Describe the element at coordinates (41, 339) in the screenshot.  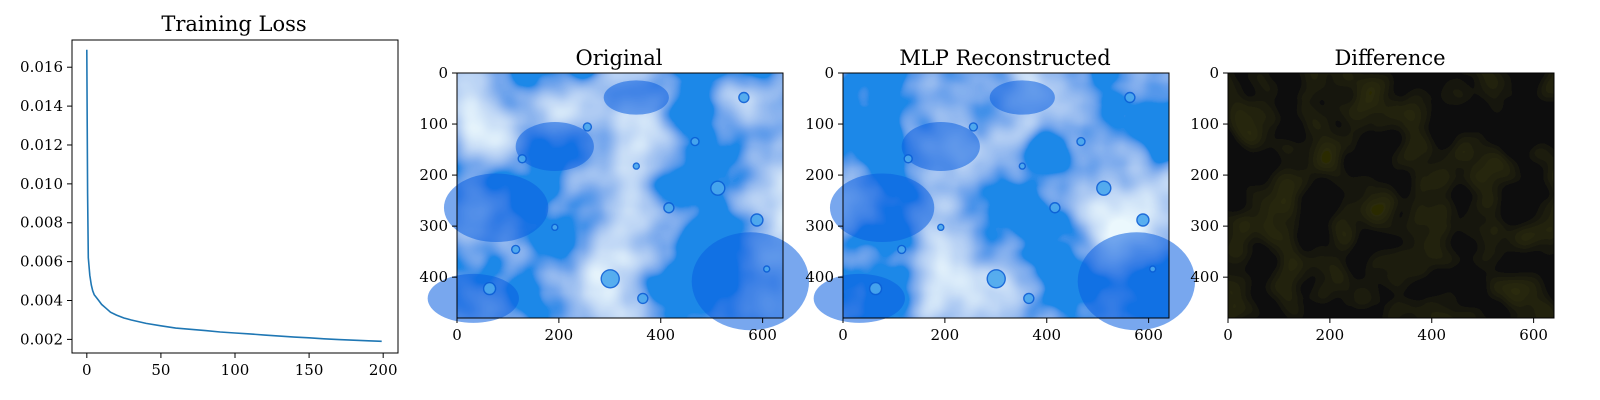
I see `loss-ytick-label: 0.002` at that location.